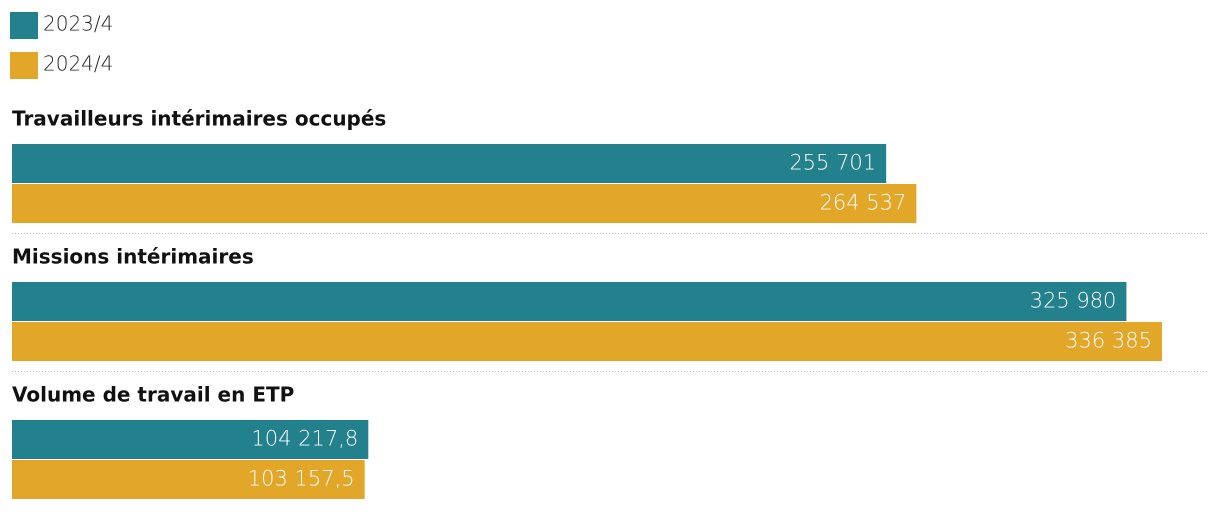 The width and height of the screenshot is (1220, 512). Describe the element at coordinates (304, 439) in the screenshot. I see `value-label: 104 217,8` at that location.